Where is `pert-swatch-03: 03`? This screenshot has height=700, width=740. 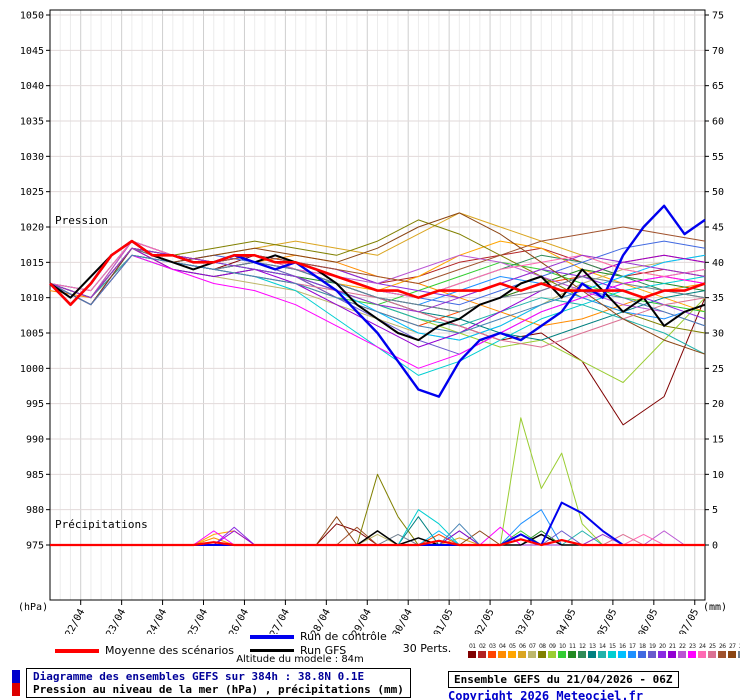
pert-swatch-03: 03 is located at coordinates (492, 650).